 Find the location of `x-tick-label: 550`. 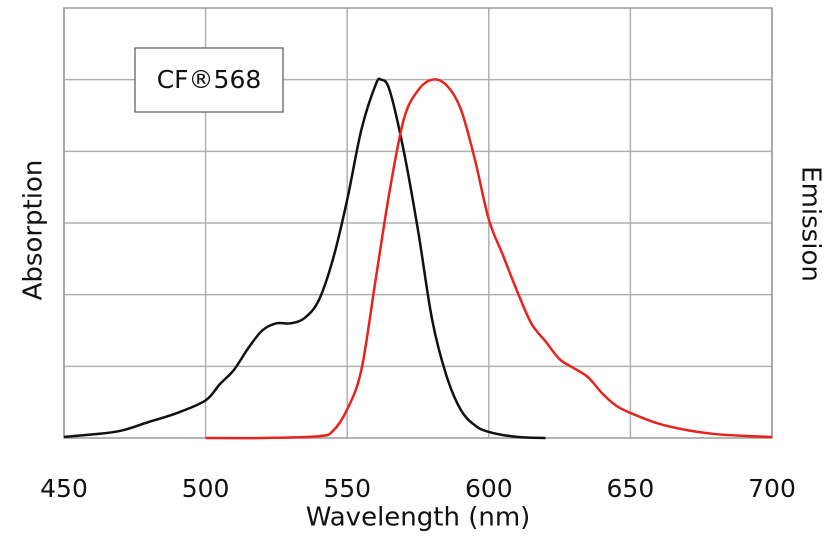

x-tick-label: 550 is located at coordinates (347, 488).